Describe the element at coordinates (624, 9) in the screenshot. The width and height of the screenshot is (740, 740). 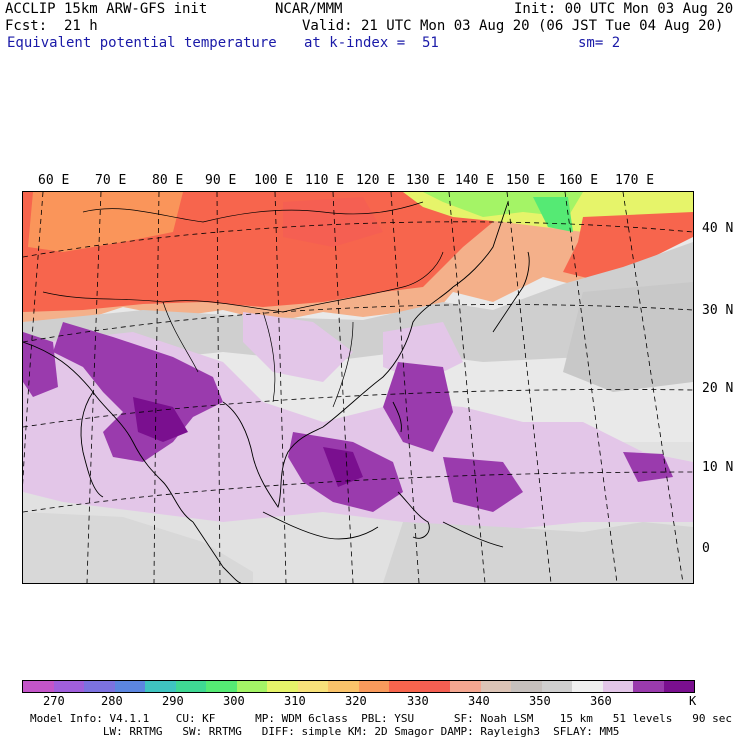
I see `init-time: Init: 00 UTC Mon 03 Aug 20` at that location.